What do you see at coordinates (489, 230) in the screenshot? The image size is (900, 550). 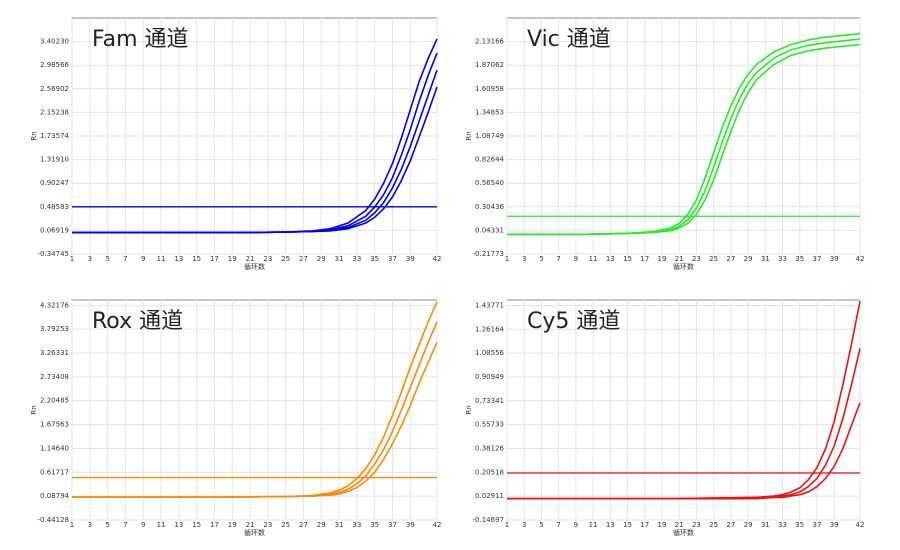 I see `y-tick-label: 0.04331` at bounding box center [489, 230].